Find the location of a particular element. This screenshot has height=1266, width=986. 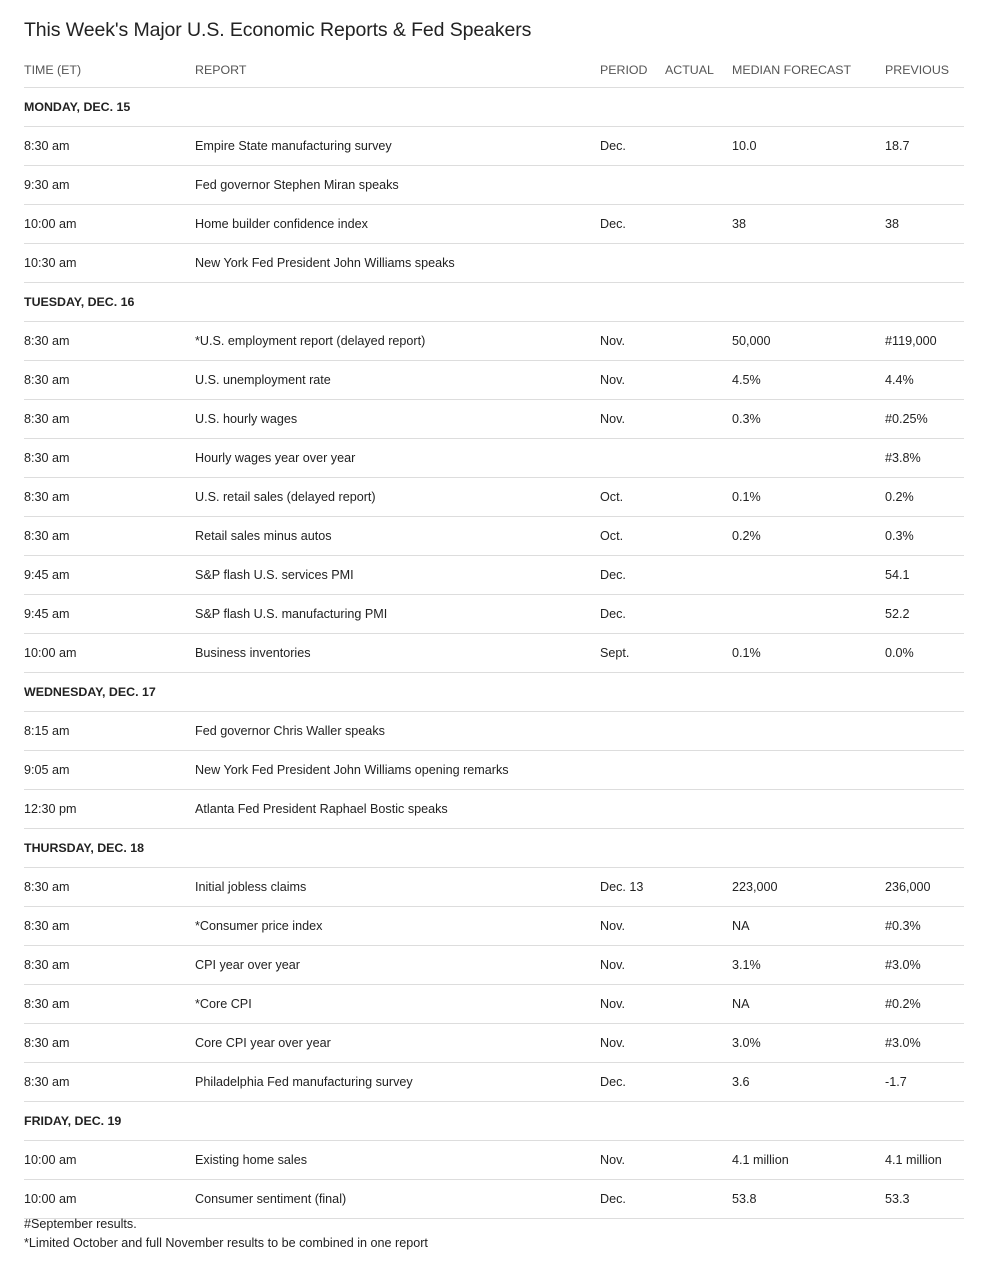

cell-previous: #3.8% is located at coordinates (924, 458).